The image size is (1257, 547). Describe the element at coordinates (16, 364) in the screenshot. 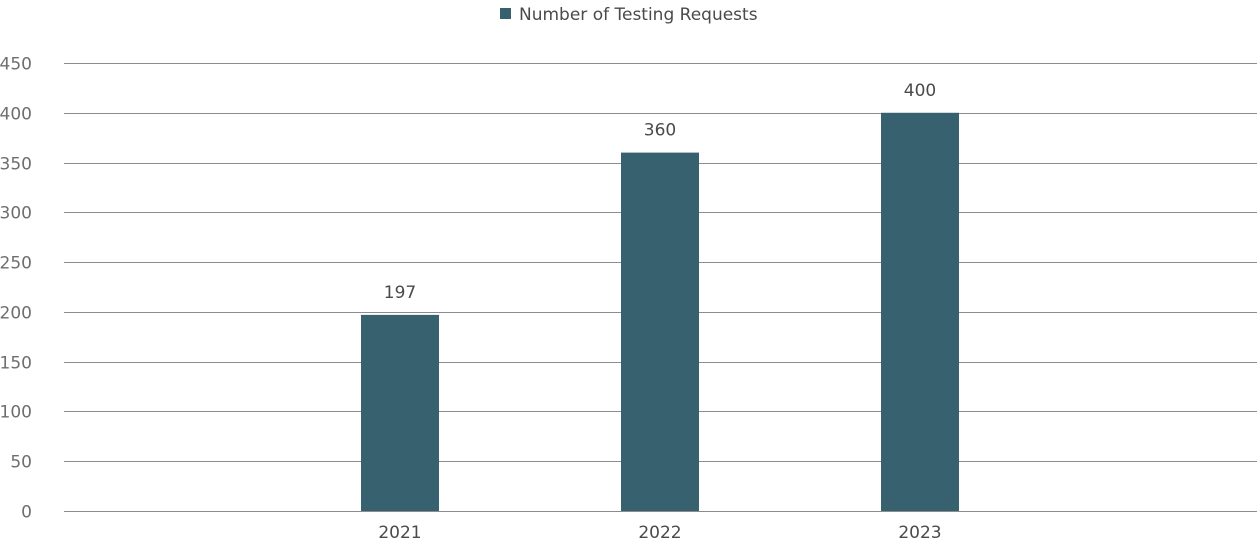

I see `y-tick-label: 150` at that location.